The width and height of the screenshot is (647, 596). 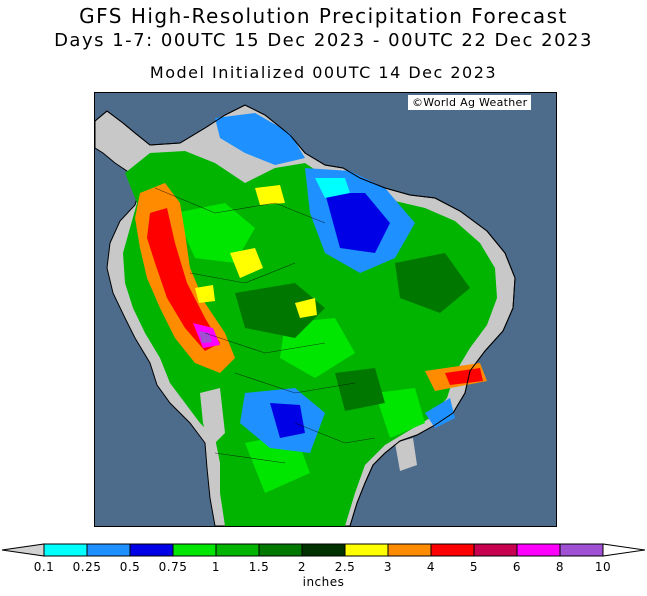 What do you see at coordinates (259, 567) in the screenshot?
I see `legend-tick-label: 1.5` at bounding box center [259, 567].